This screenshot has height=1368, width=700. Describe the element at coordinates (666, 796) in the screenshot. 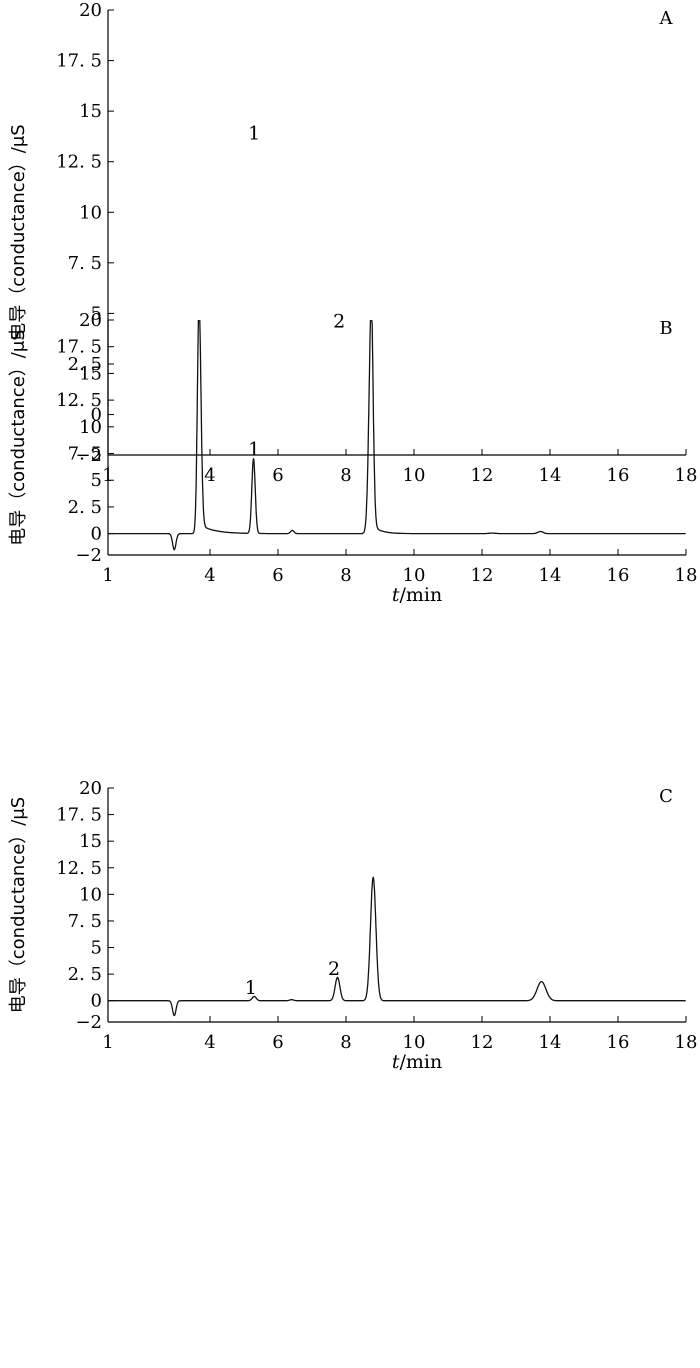

I see `panel-letter: C` at that location.